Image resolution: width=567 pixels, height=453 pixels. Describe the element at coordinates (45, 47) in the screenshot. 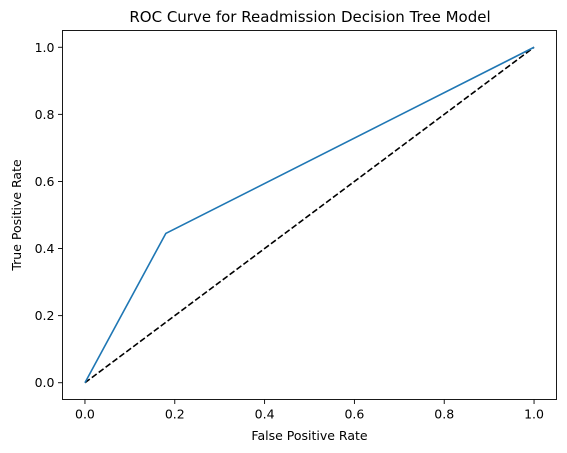

I see `y-tick-label: 1.0` at that location.